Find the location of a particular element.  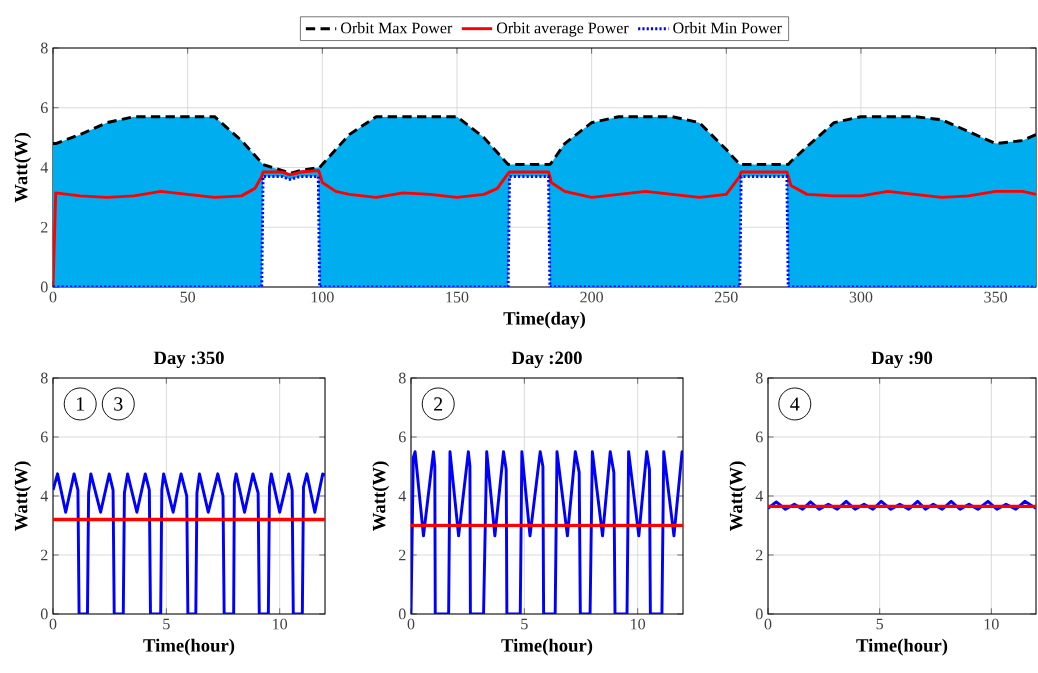

x-tick-label: 150 is located at coordinates (457, 297).